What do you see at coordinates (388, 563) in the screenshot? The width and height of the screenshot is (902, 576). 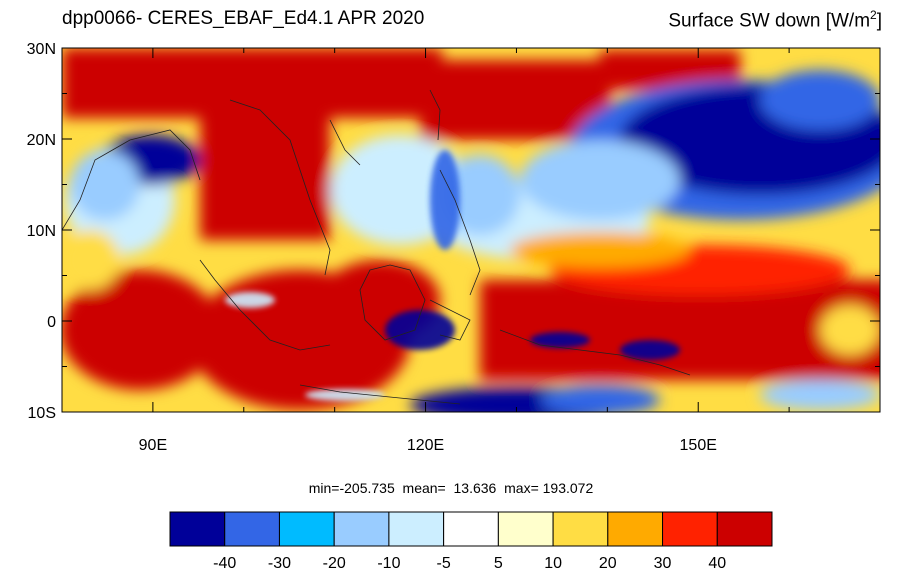 I see `colorbar-label: -10` at bounding box center [388, 563].